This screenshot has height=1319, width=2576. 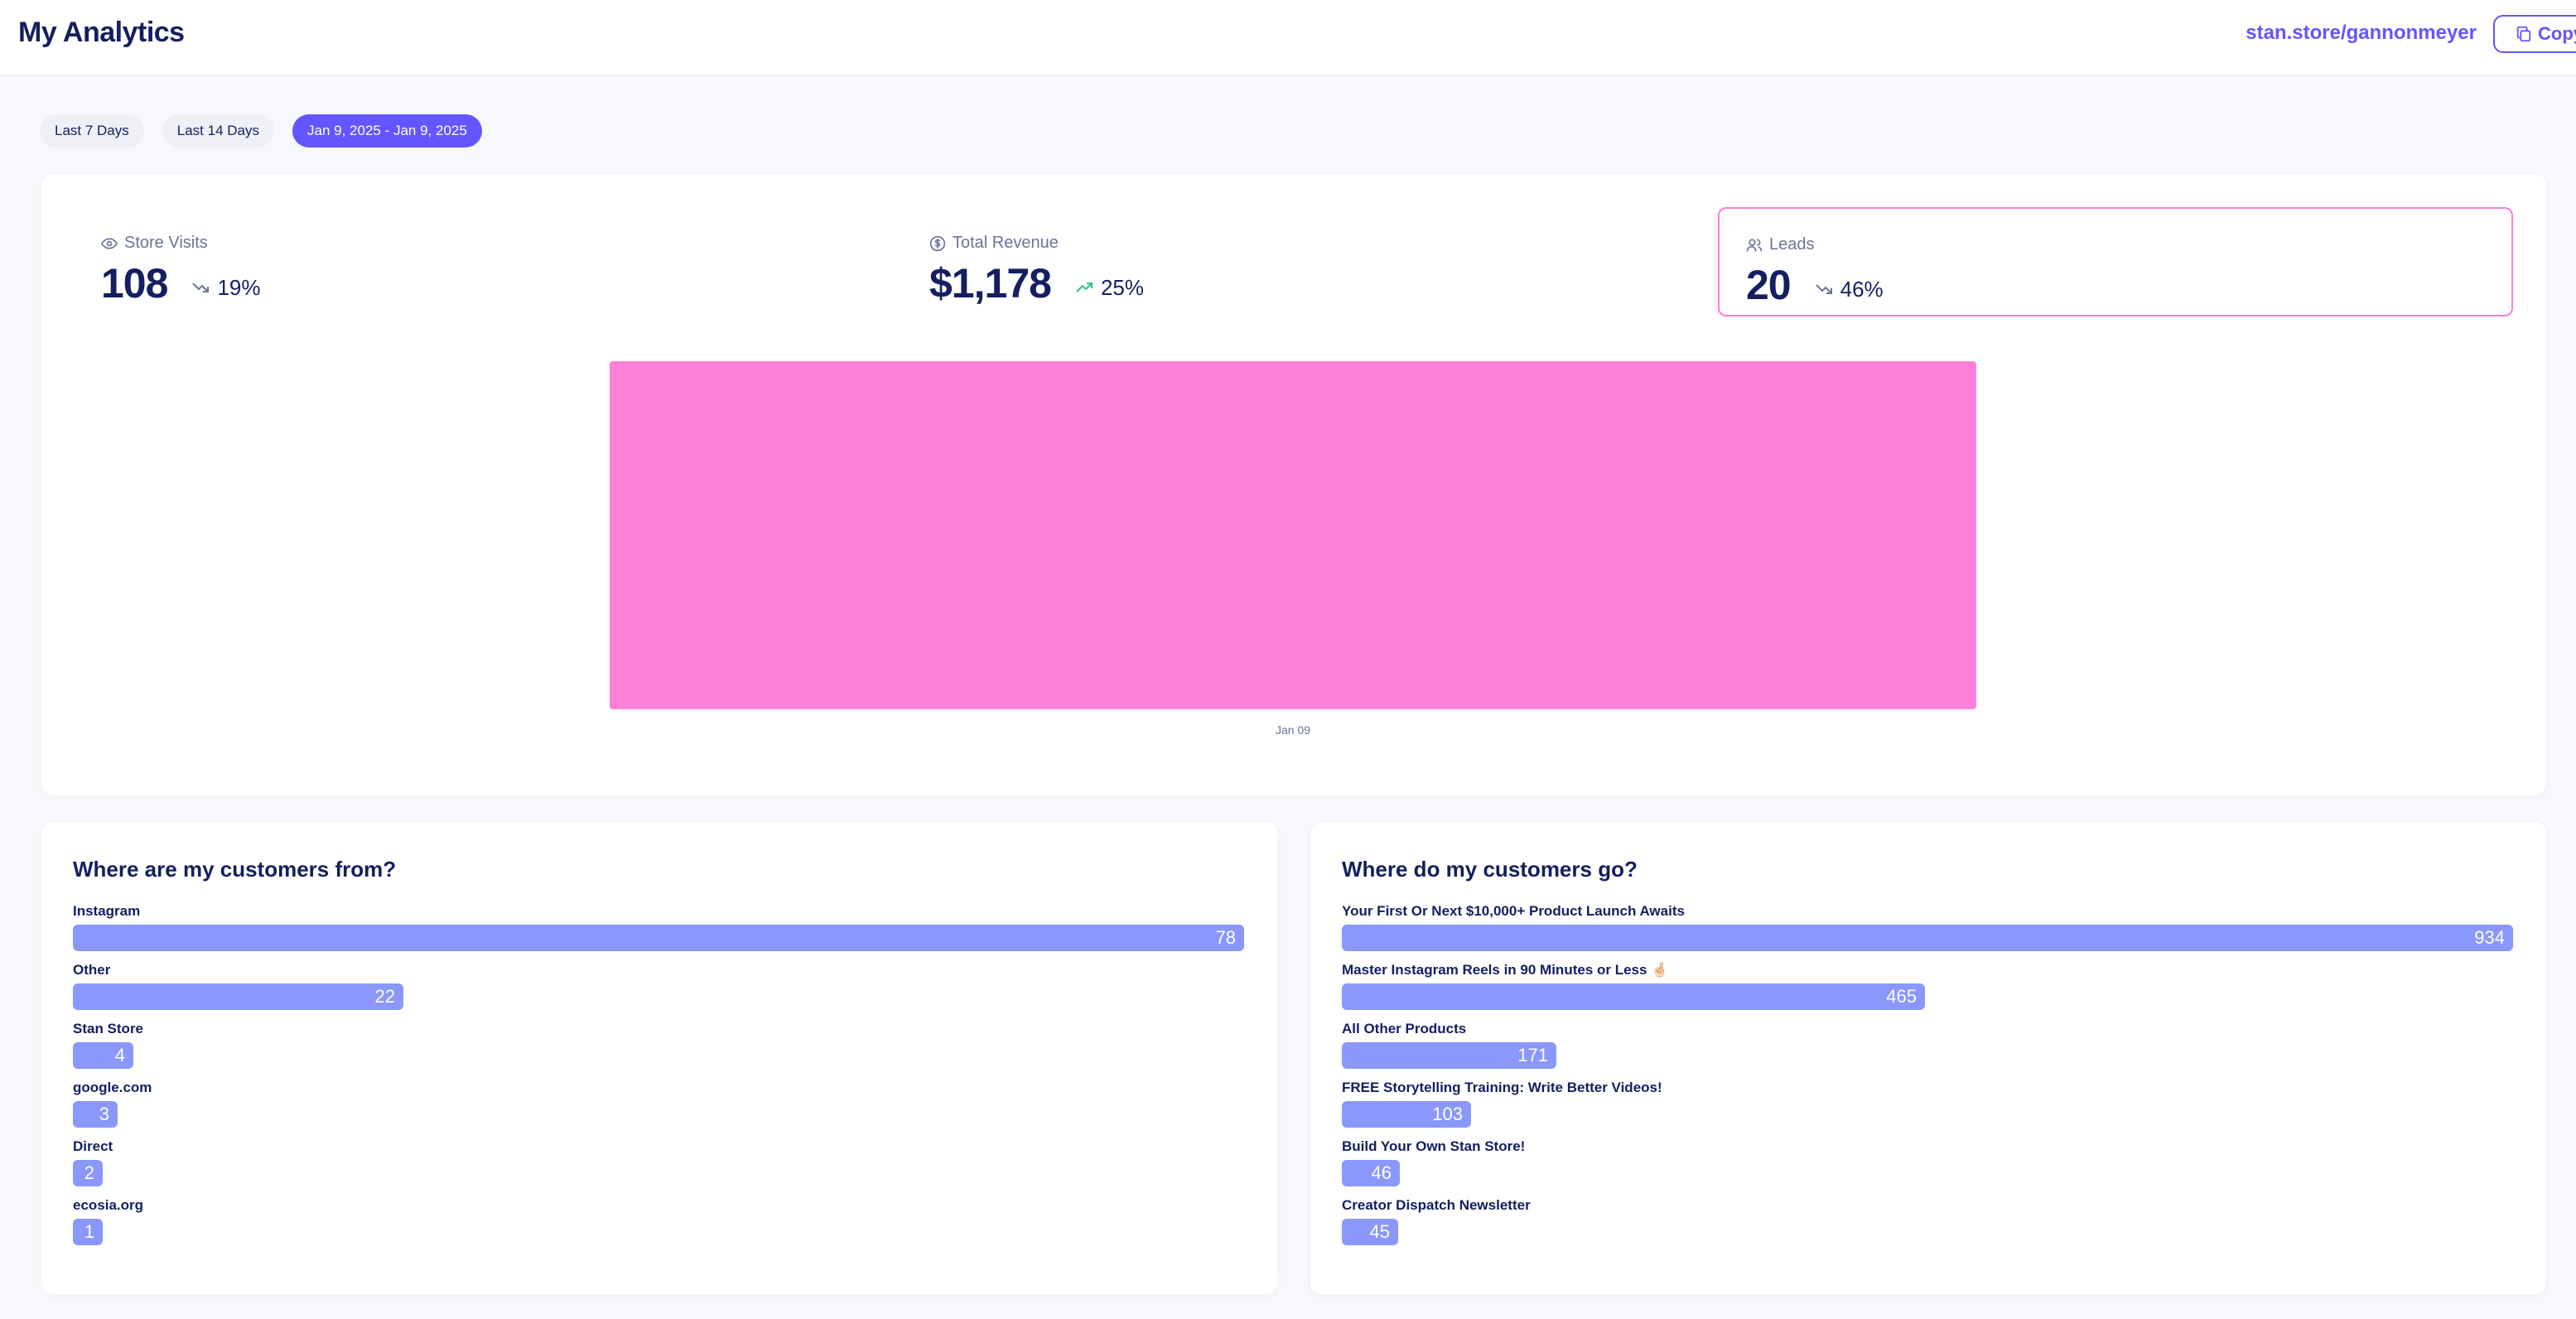 I want to click on sources-bar-track: 1, so click(x=658, y=1232).